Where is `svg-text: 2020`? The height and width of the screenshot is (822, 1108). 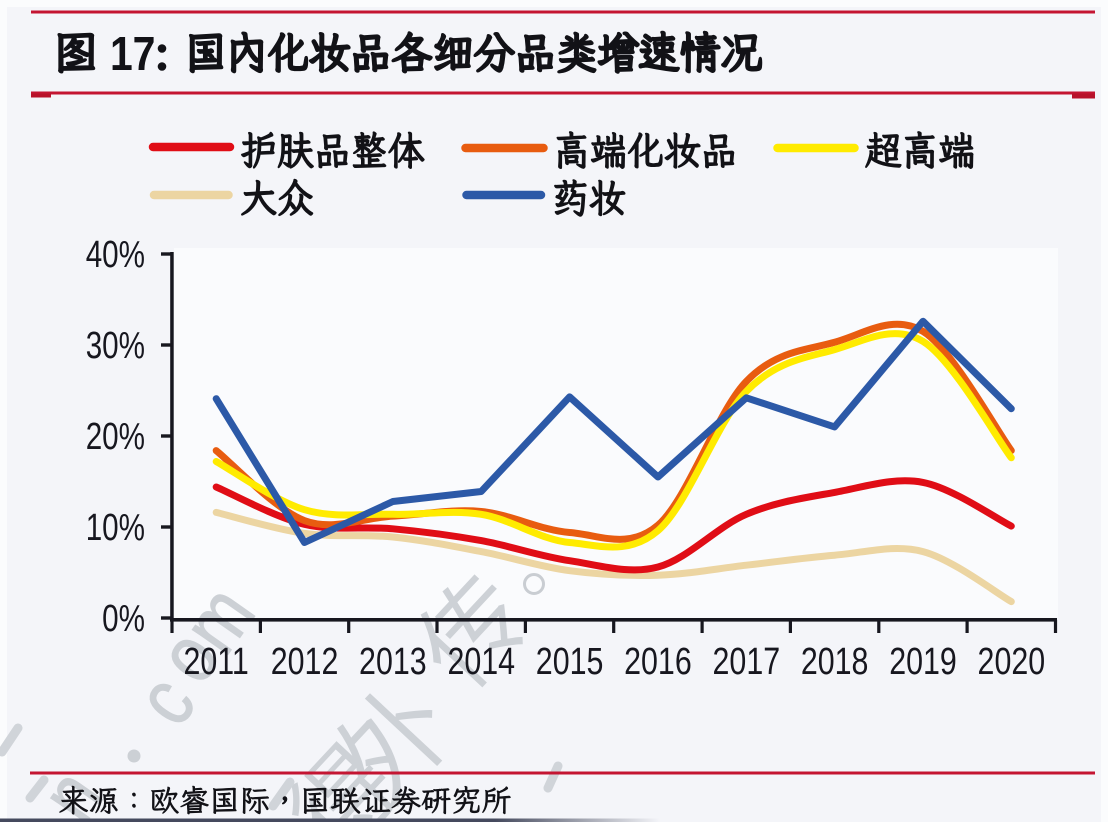
svg-text: 2020 is located at coordinates (1012, 662).